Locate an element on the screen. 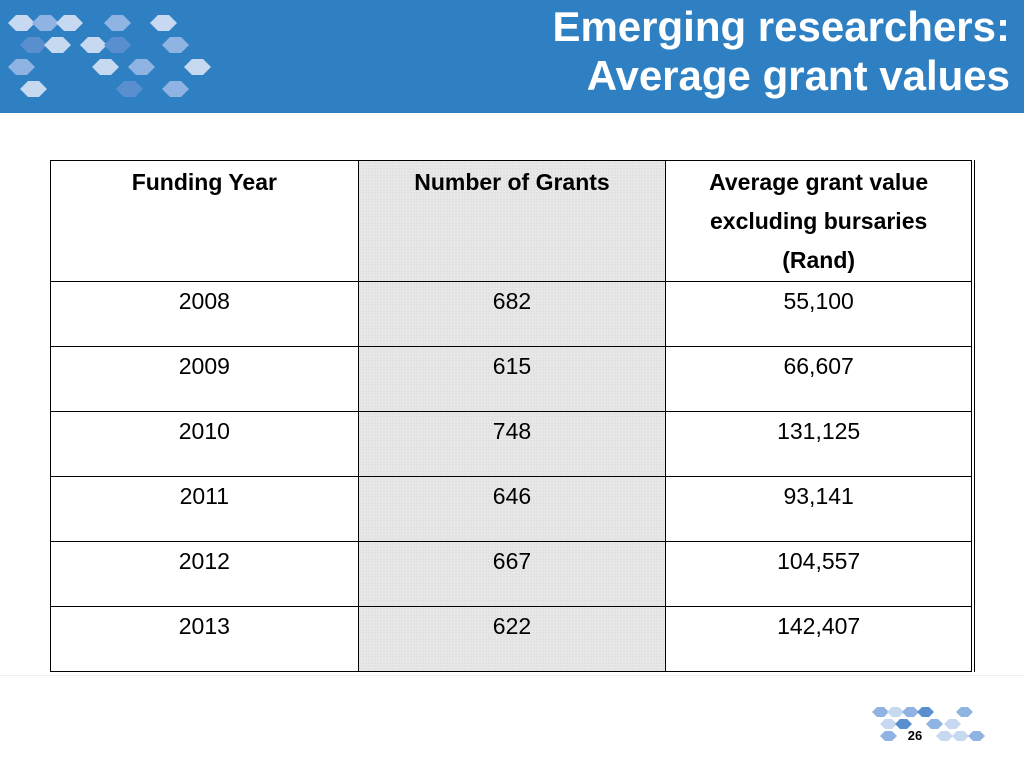 The image size is (1024, 768). cell-year: 2012 is located at coordinates (204, 574).